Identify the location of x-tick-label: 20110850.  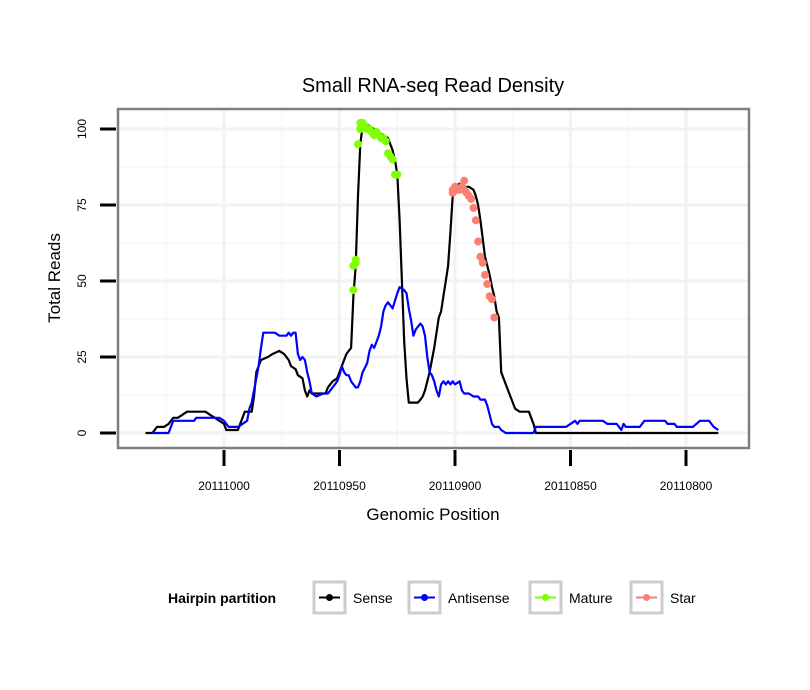
(570, 486).